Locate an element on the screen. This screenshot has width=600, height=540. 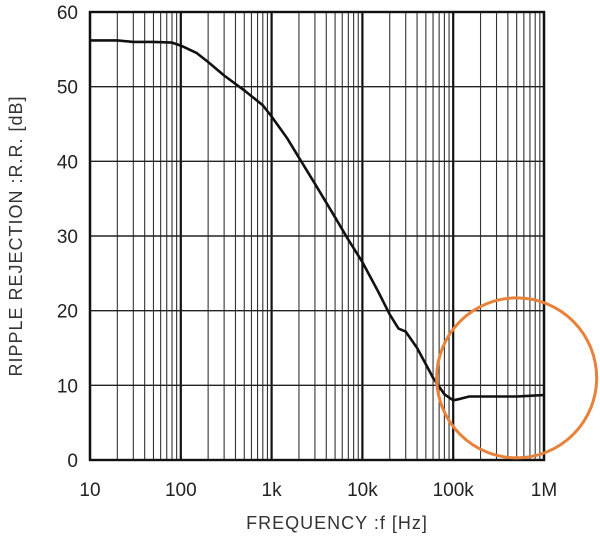
x-tick-label: 100 is located at coordinates (181, 490).